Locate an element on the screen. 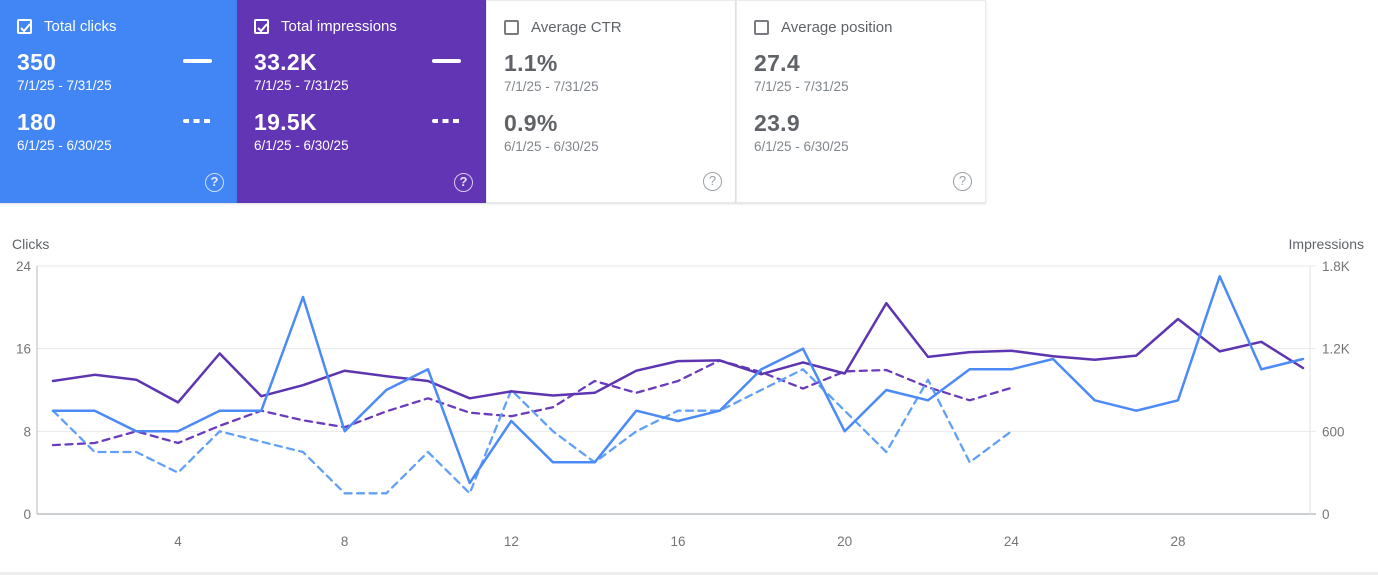  metric-value-previous: 0.9% is located at coordinates (531, 123).